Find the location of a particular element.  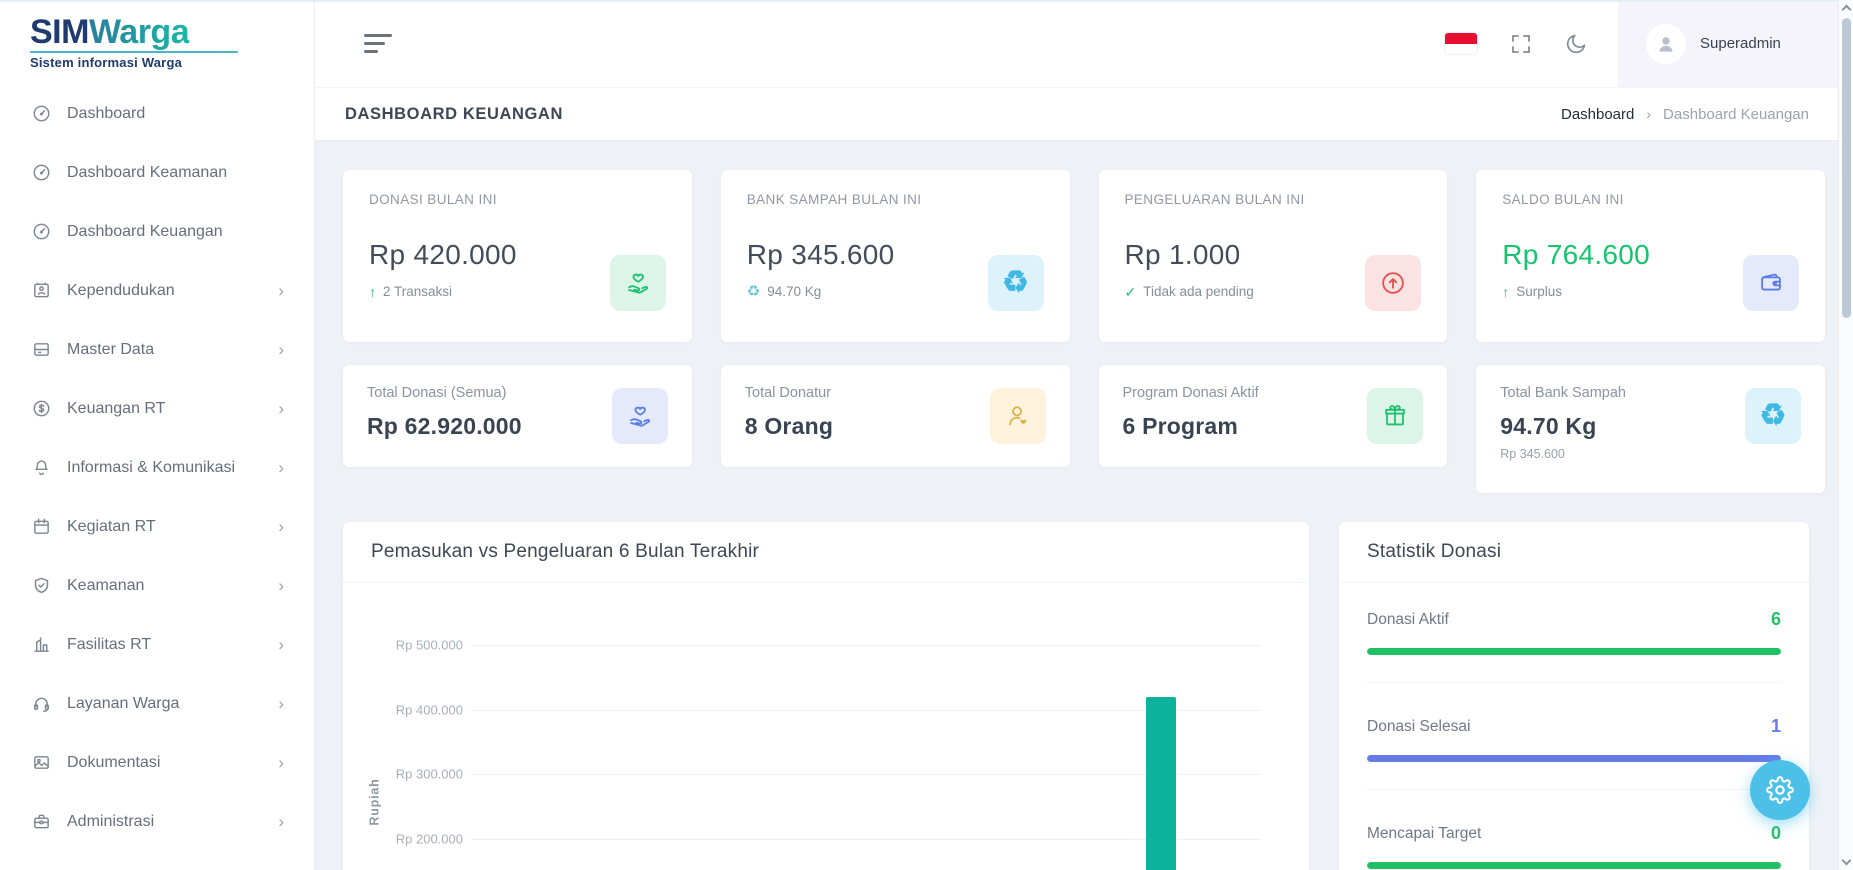

calendar-icon is located at coordinates (41, 527).